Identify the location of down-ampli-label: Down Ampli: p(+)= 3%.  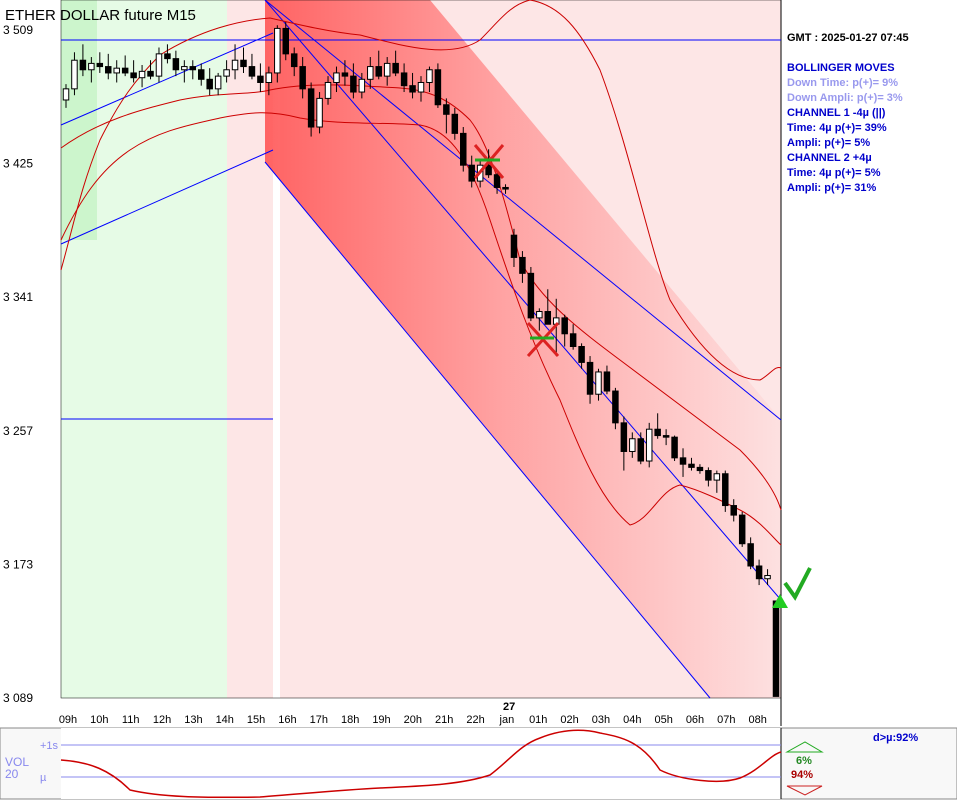
(845, 98).